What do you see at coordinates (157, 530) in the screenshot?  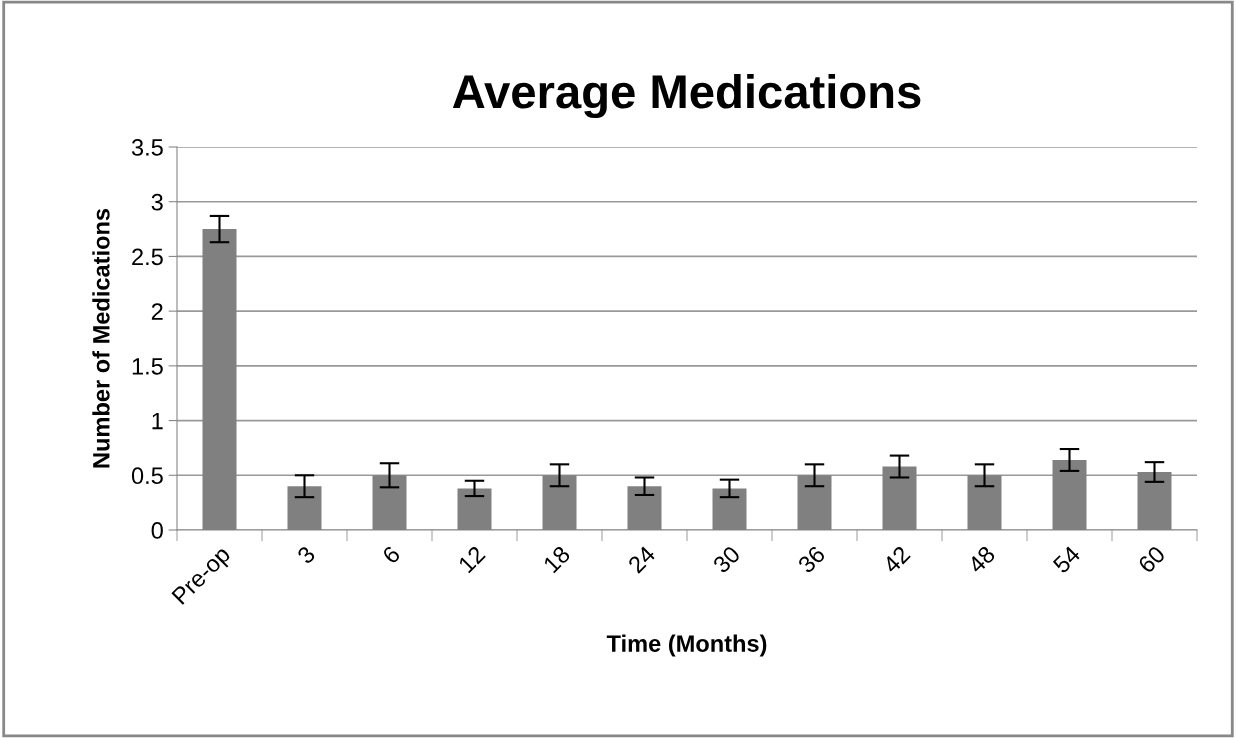 I see `y-tick-label: 0` at bounding box center [157, 530].